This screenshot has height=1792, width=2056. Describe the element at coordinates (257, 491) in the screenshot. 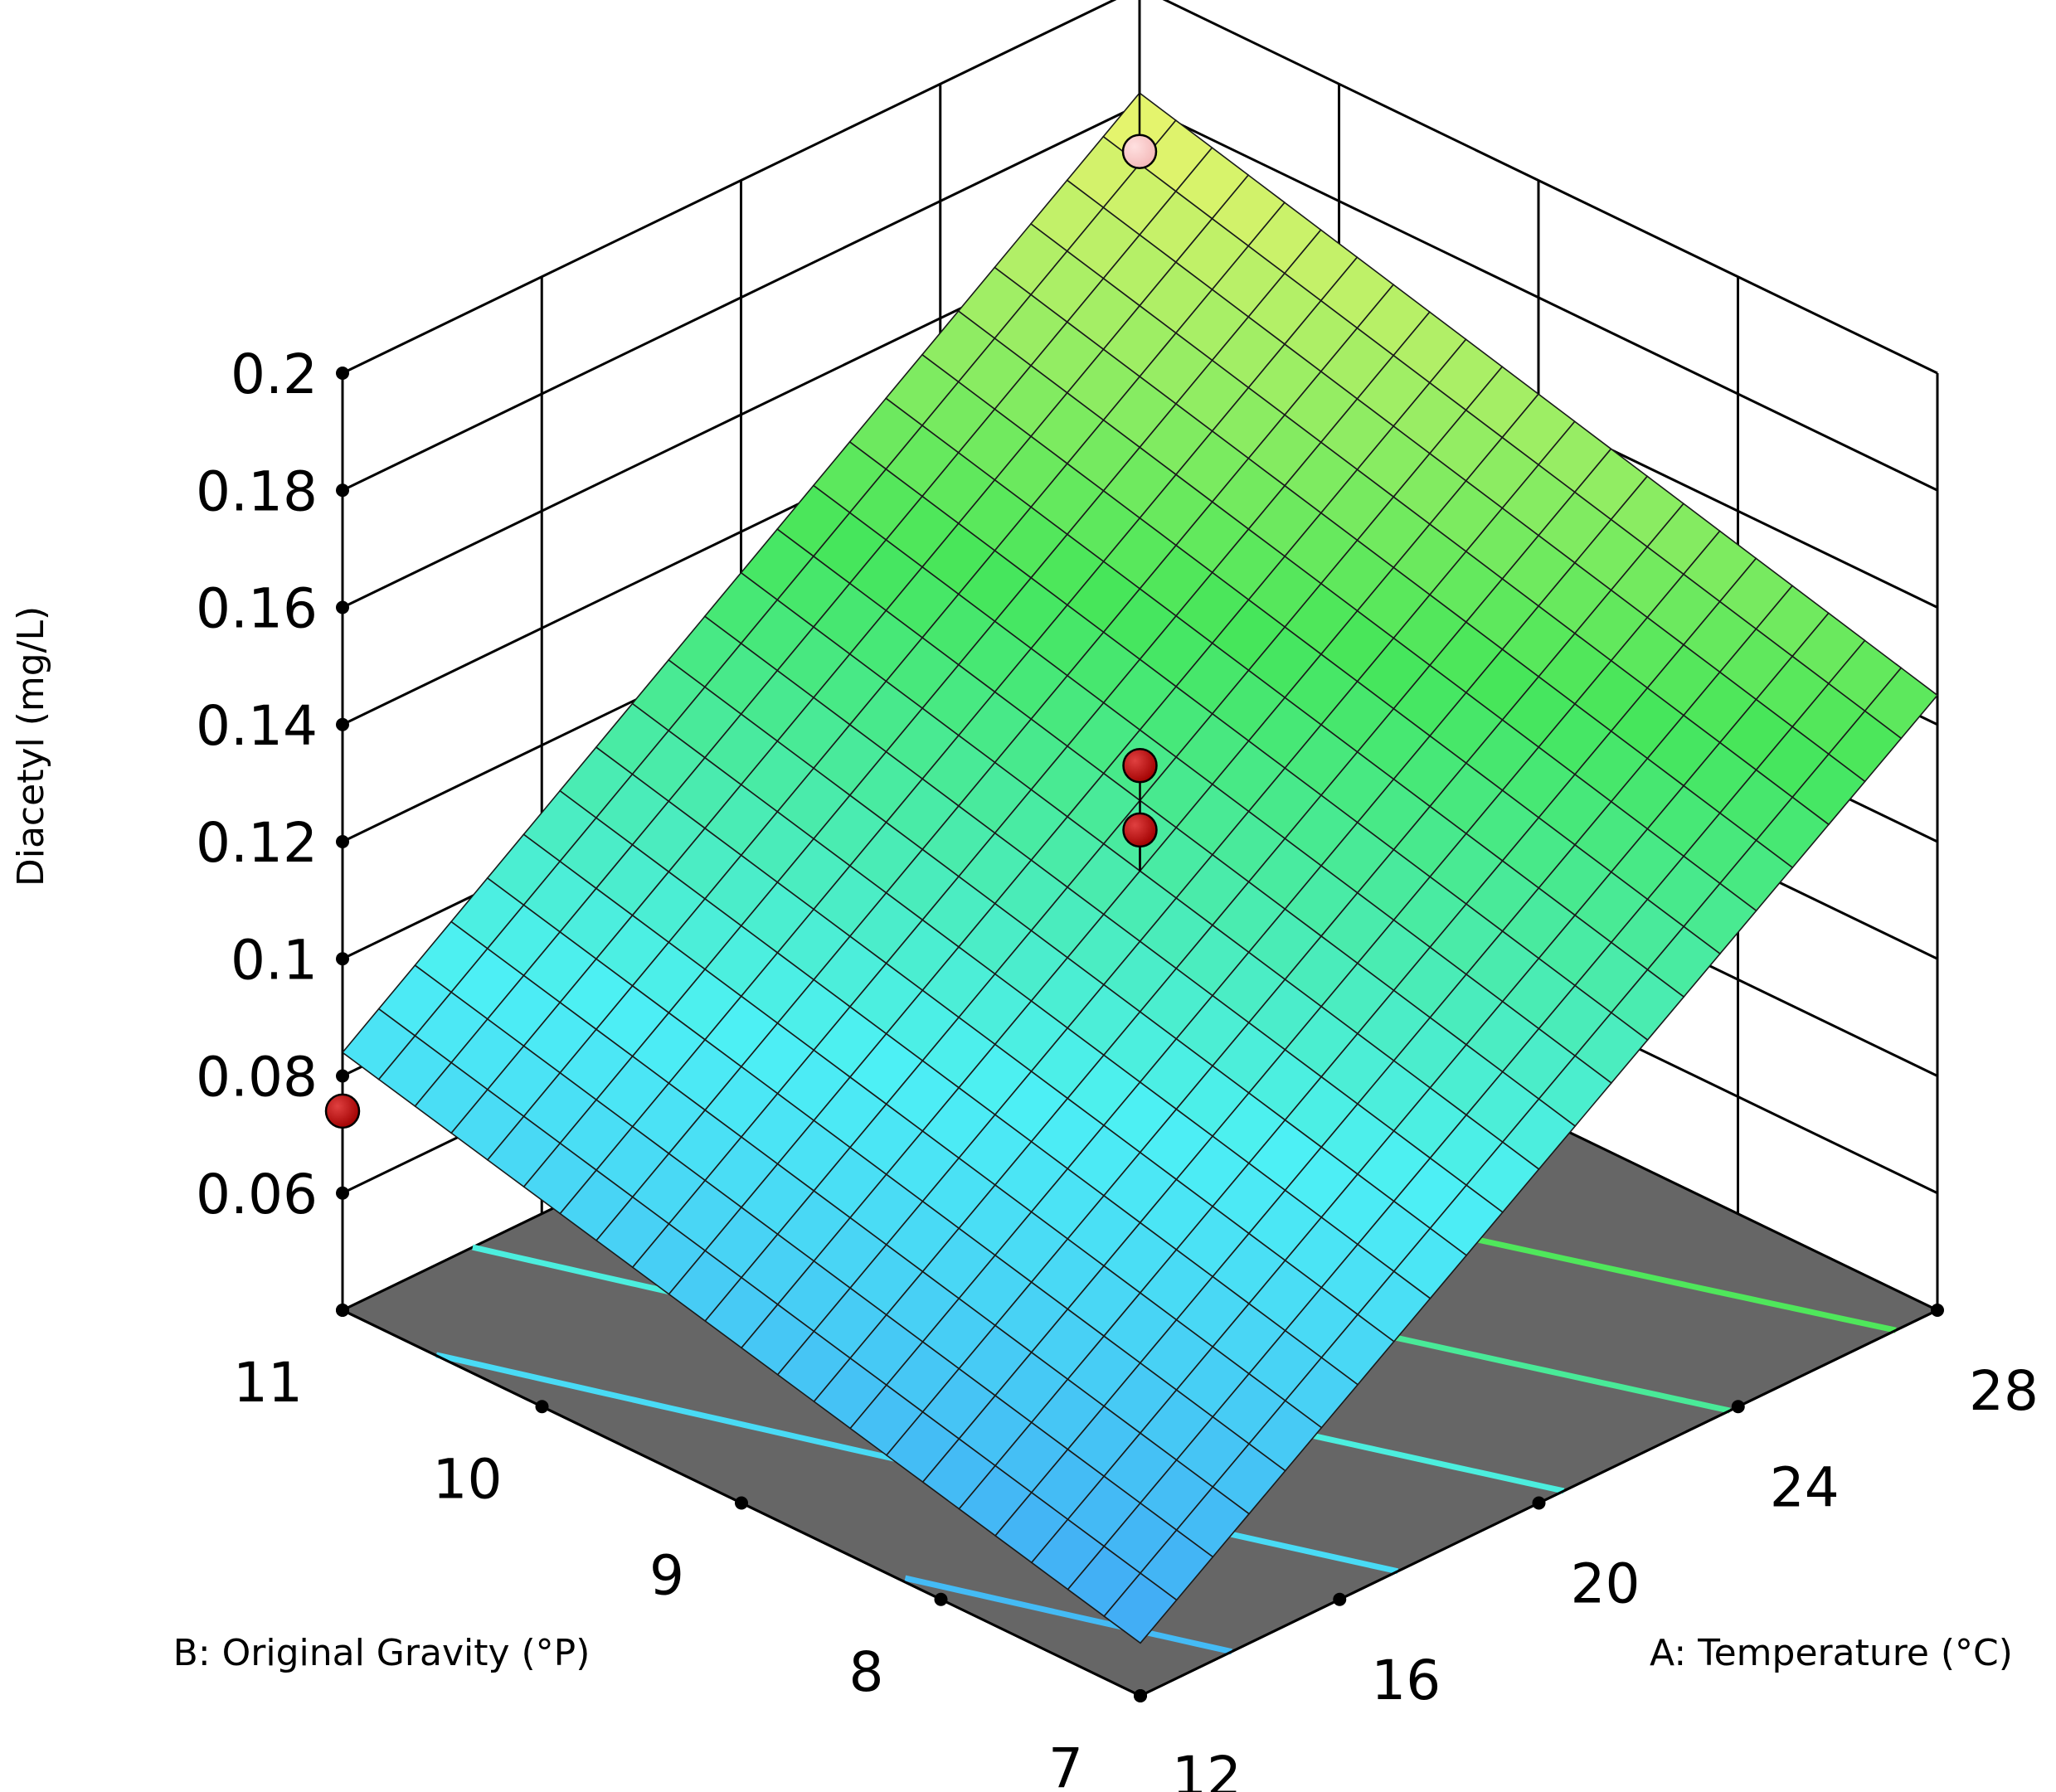

I see `z-tick-label: 0.18` at that location.